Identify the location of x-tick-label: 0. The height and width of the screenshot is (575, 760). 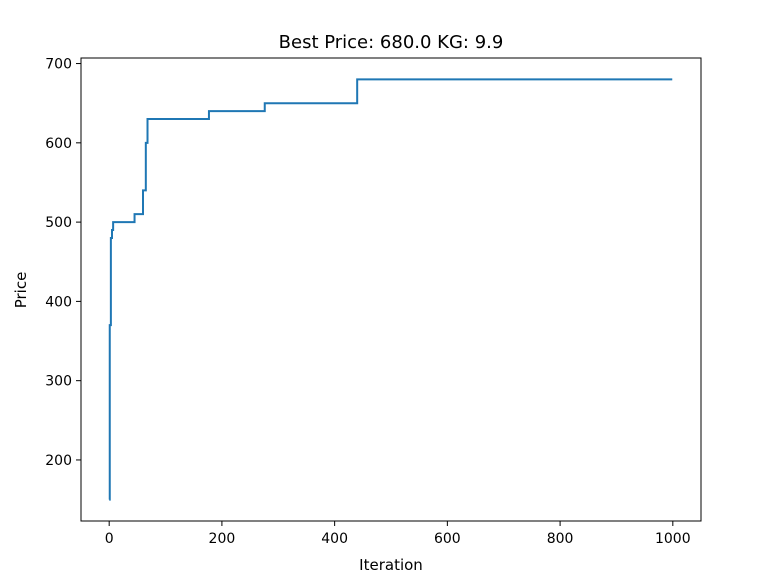
(109, 539).